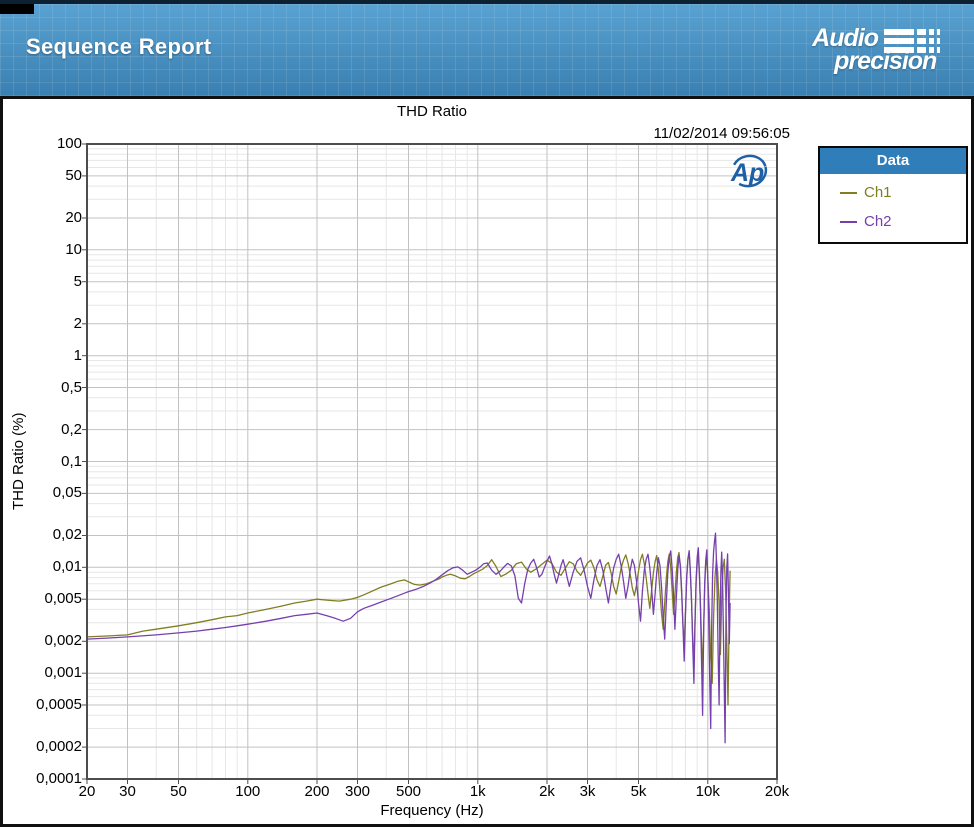 Image resolution: width=974 pixels, height=827 pixels. I want to click on x-tick-label: 200, so click(317, 791).